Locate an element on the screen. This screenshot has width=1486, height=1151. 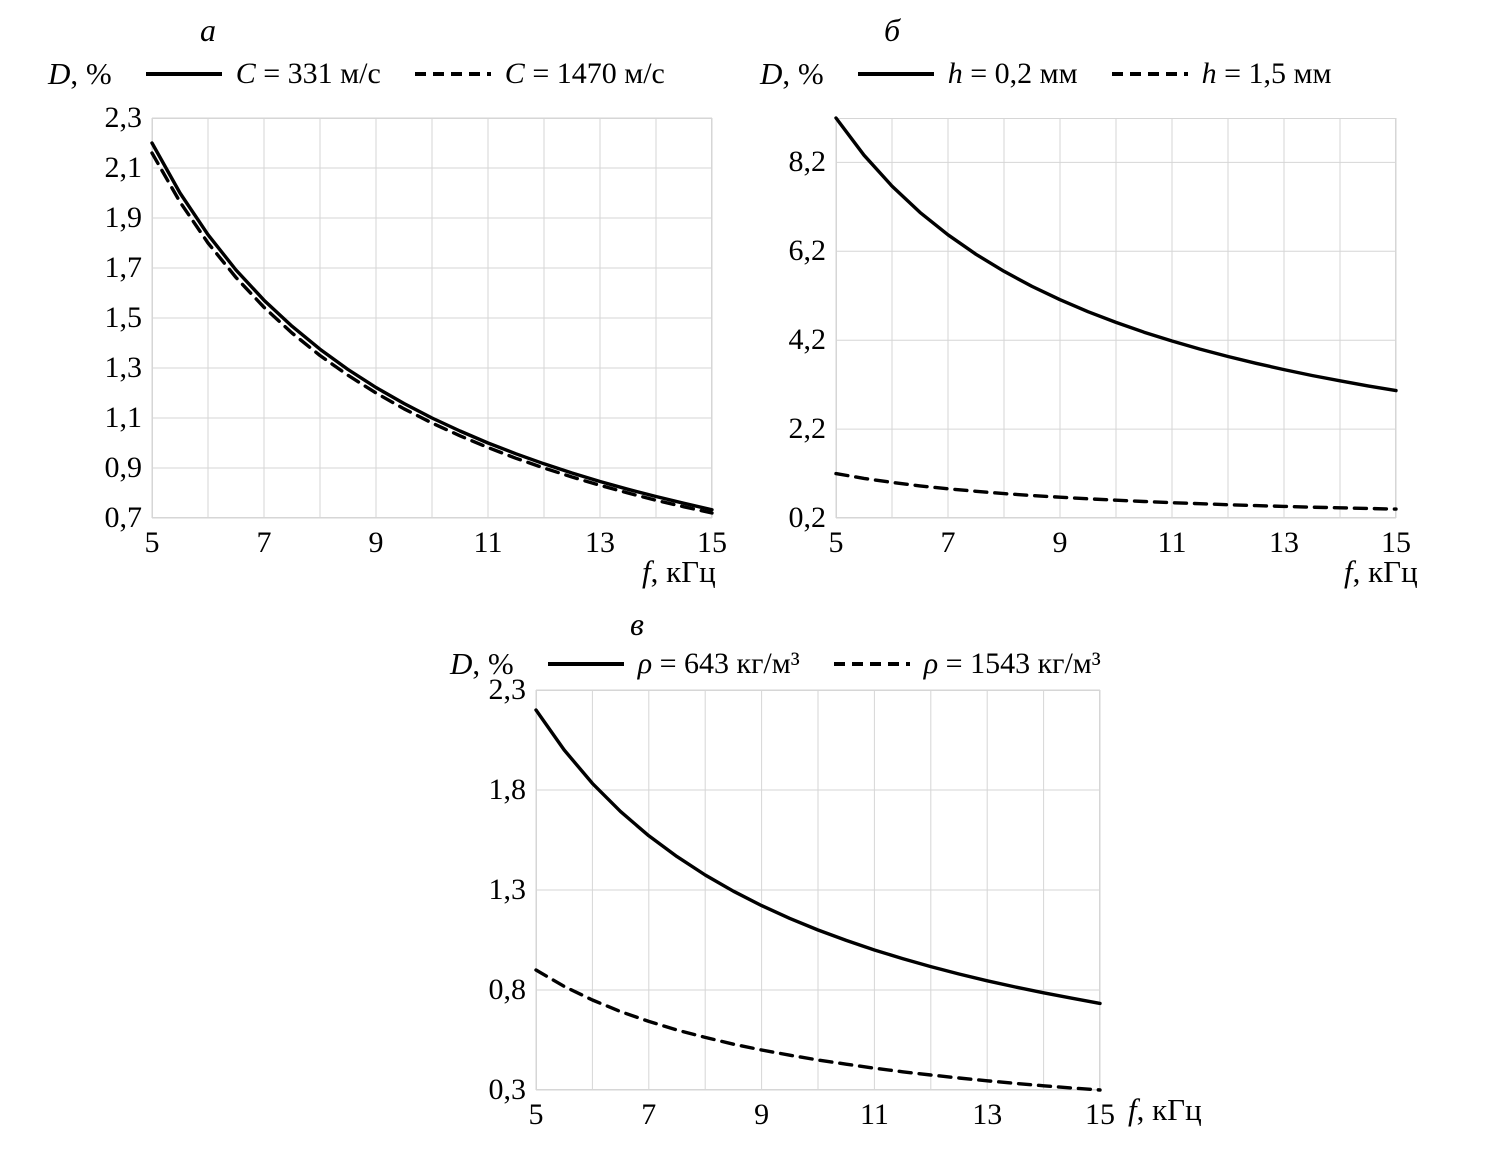
y-tick-label: 6,2 is located at coordinates (807, 251).